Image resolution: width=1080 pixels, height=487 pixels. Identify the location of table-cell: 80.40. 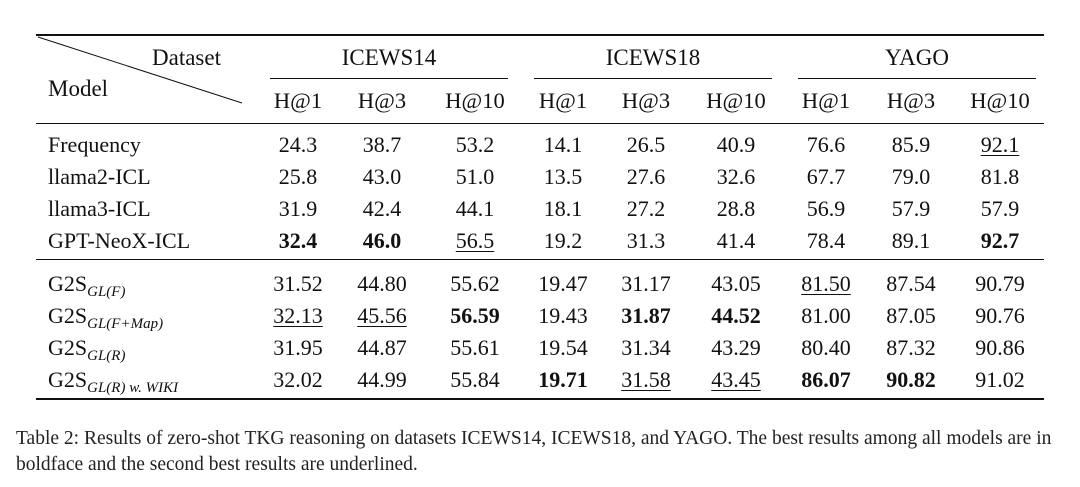
(826, 347).